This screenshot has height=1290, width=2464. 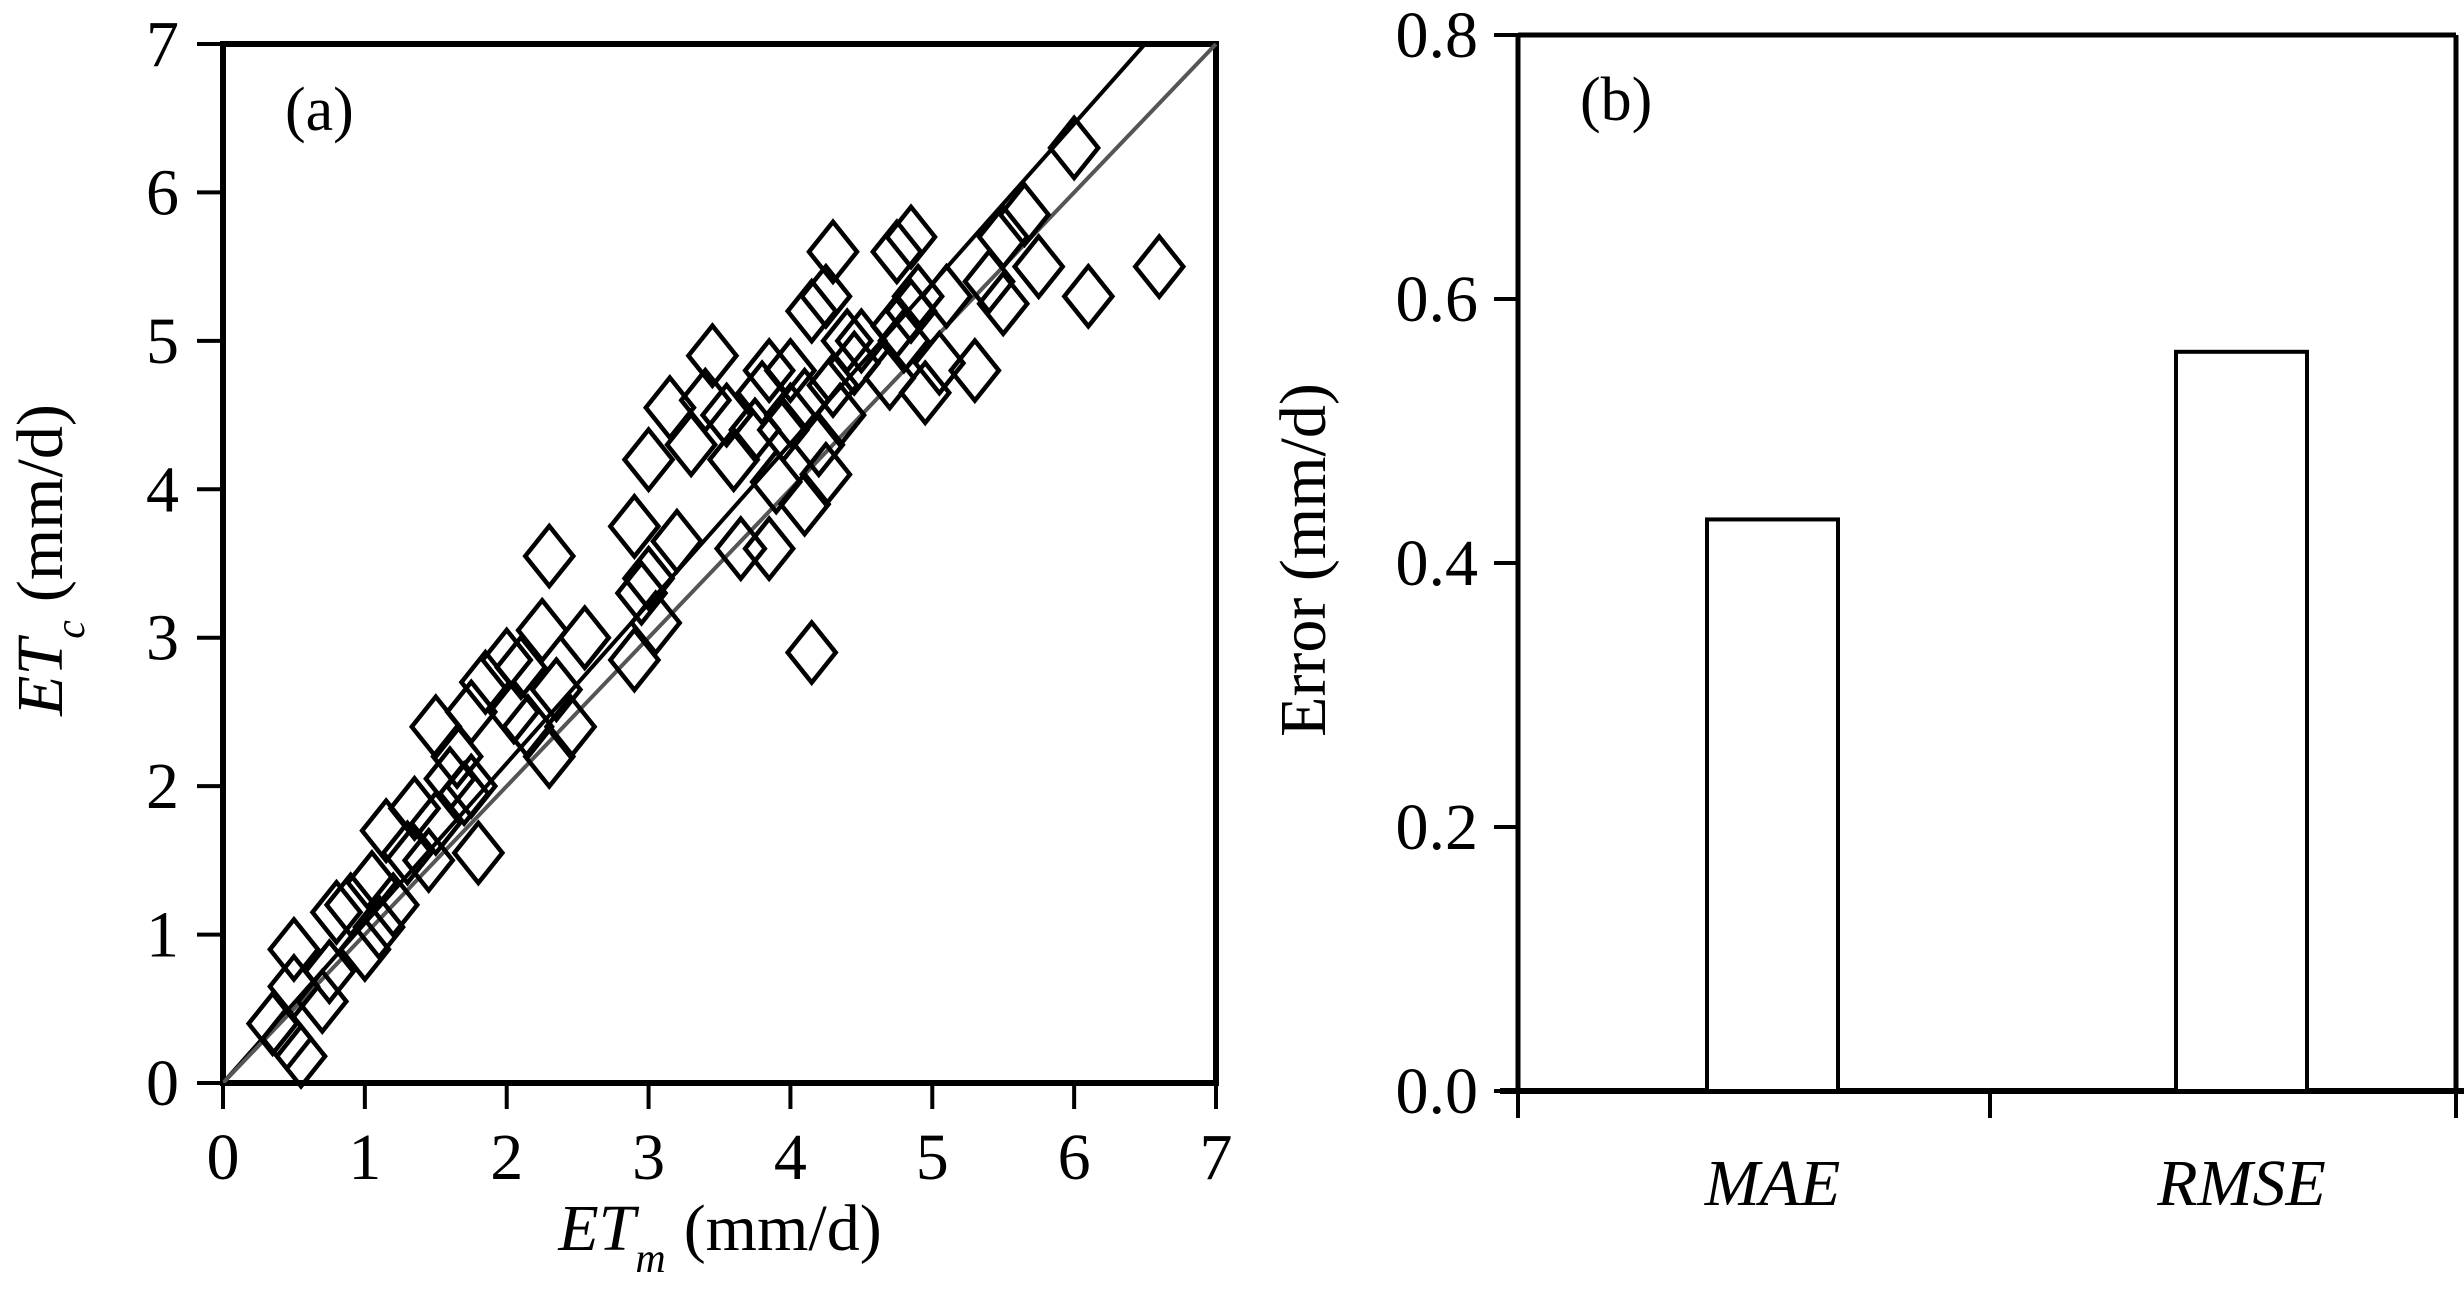 I want to click on x-tick-label: 1, so click(x=364, y=1157).